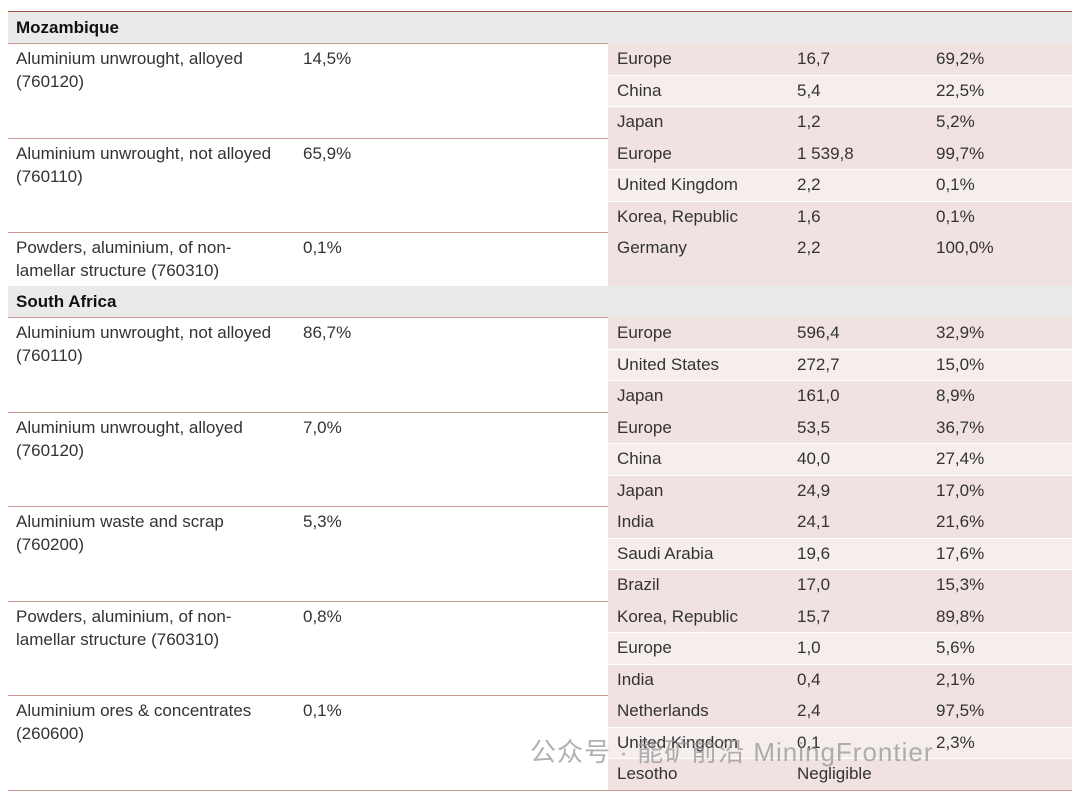 This screenshot has width=1080, height=793. Describe the element at coordinates (834, 773) in the screenshot. I see `value: Negligible` at that location.